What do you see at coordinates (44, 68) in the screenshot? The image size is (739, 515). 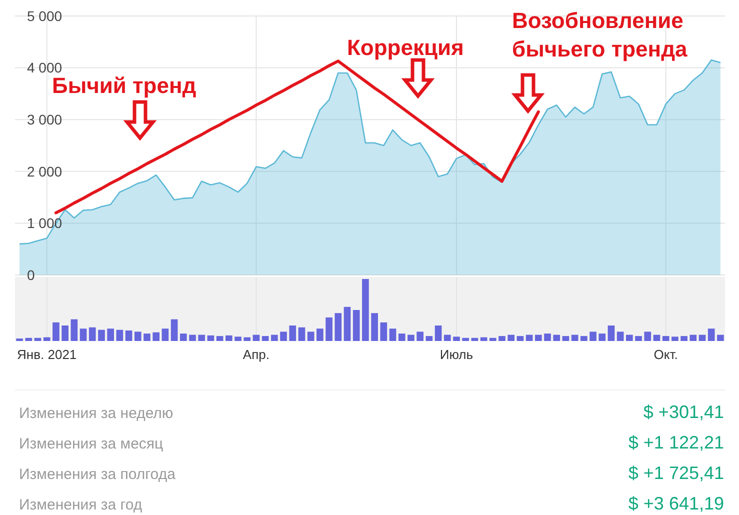 I see `y-tick-label: 4 000` at bounding box center [44, 68].